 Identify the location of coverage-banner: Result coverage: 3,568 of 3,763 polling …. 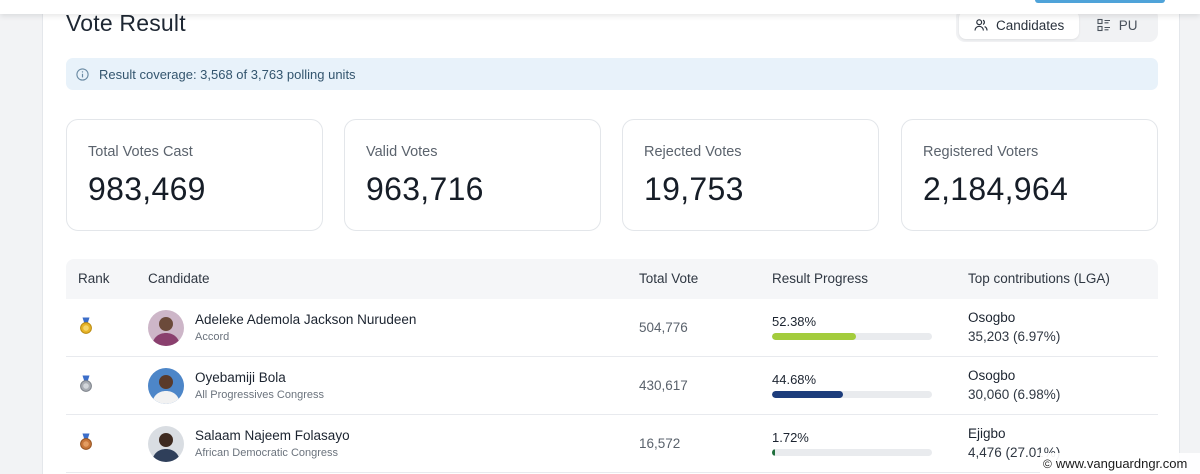
(612, 74).